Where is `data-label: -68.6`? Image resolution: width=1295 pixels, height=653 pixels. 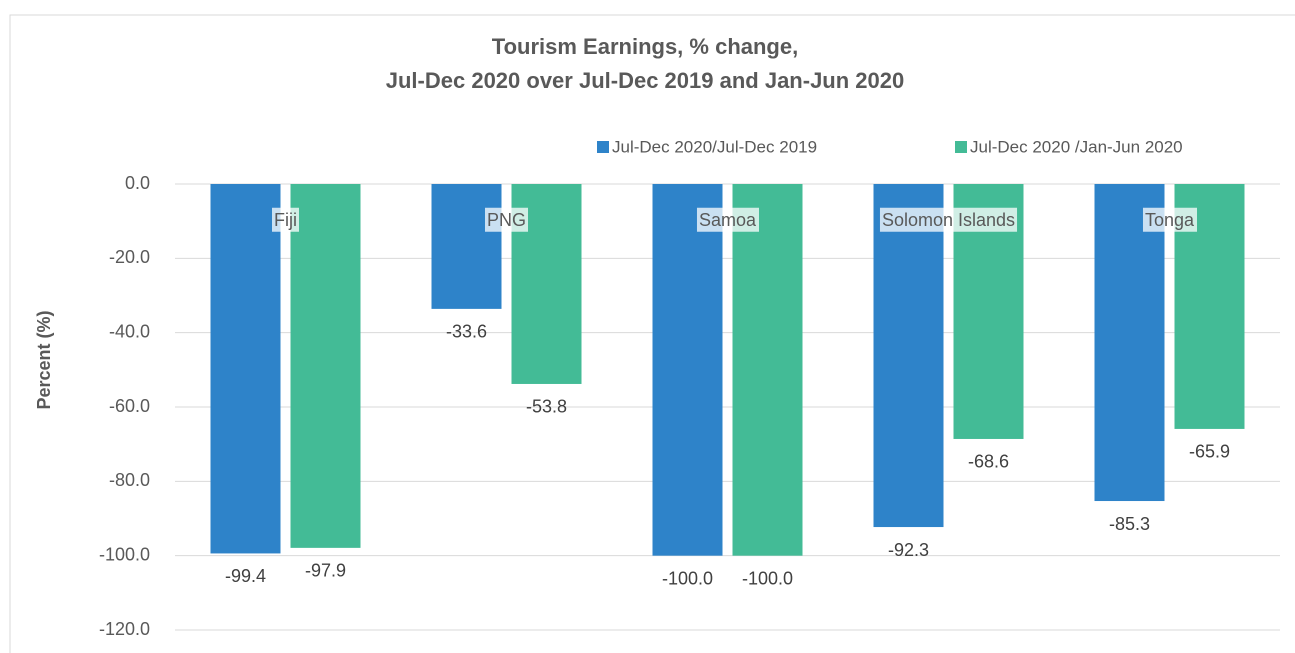 data-label: -68.6 is located at coordinates (988, 462).